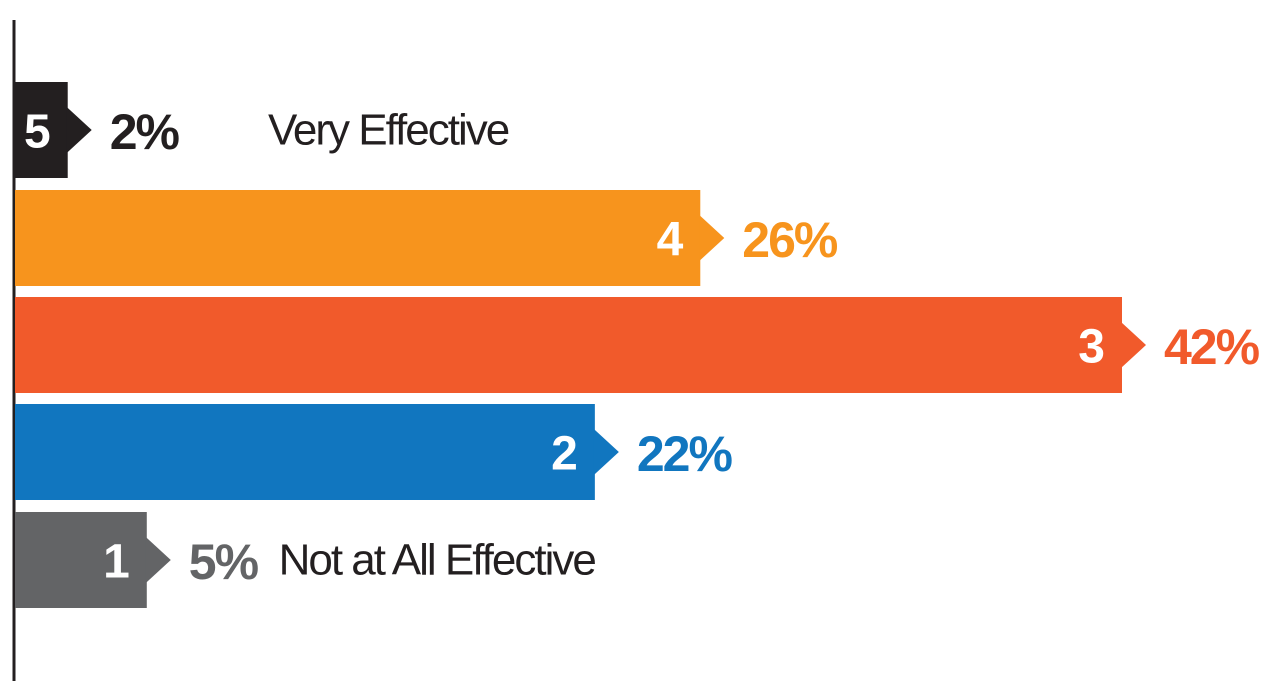 The height and width of the screenshot is (681, 1287). I want to click on annotation: Very Effective, so click(388, 130).